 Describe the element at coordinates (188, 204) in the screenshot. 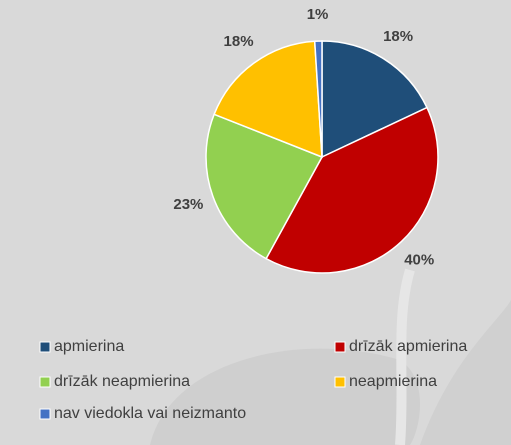

I see `value-label: 23%` at that location.